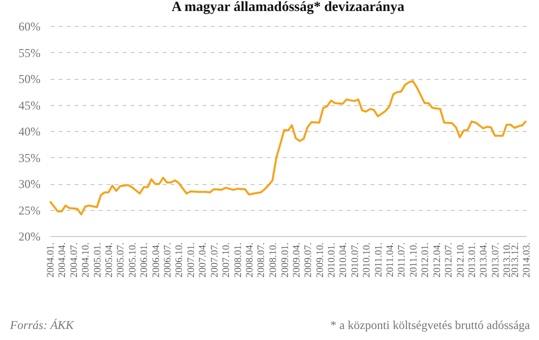 Image resolution: width=539 pixels, height=340 pixels. Describe the element at coordinates (515, 260) in the screenshot. I see `x-tick-label: 2013.12.` at that location.